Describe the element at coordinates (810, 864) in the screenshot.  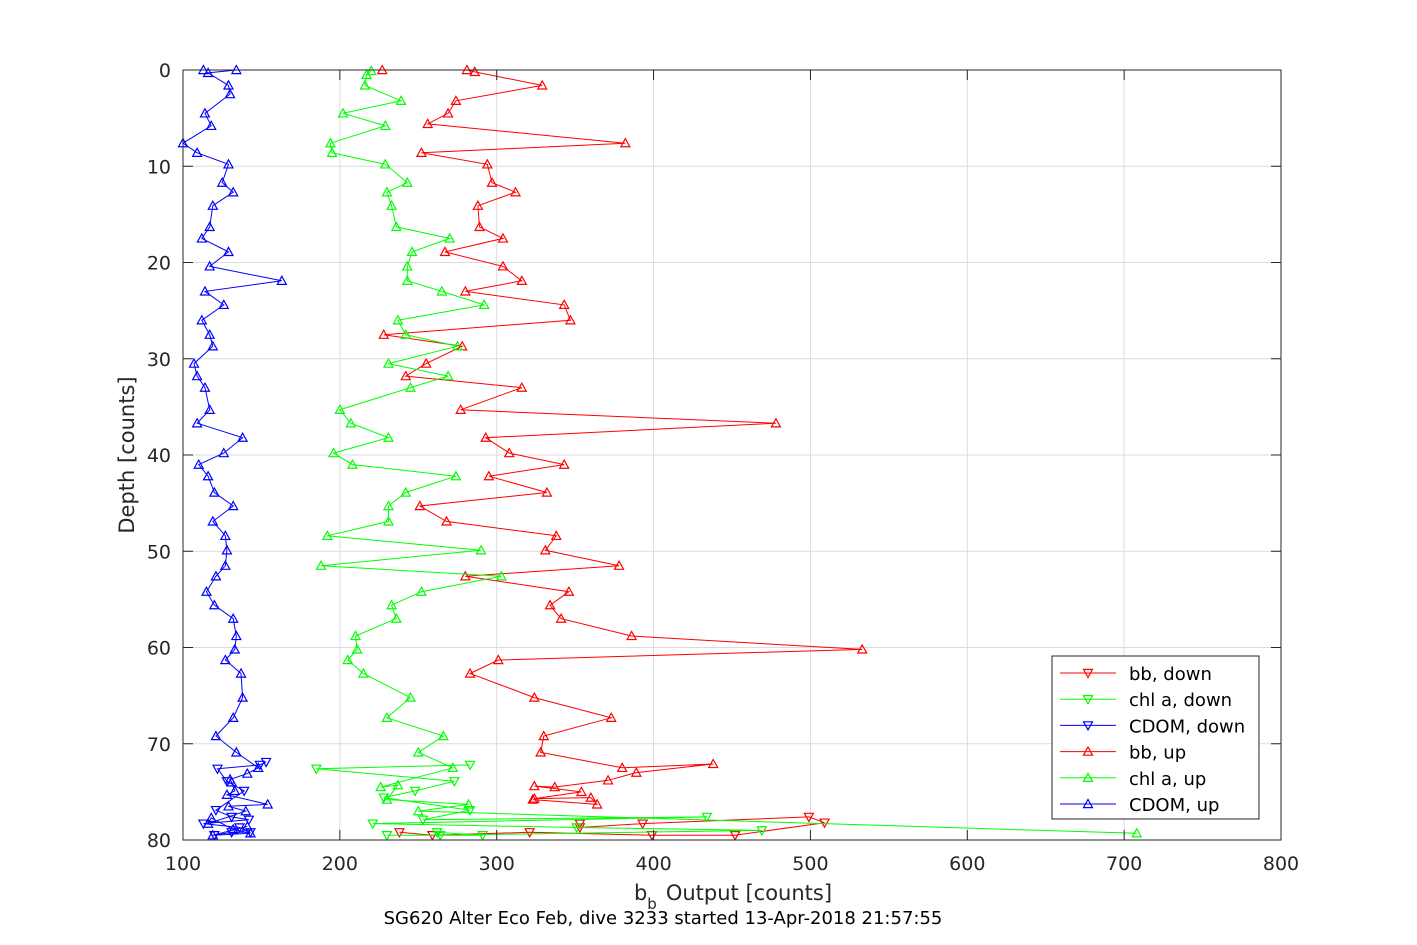
I see `x-tick-label: 500` at that location.